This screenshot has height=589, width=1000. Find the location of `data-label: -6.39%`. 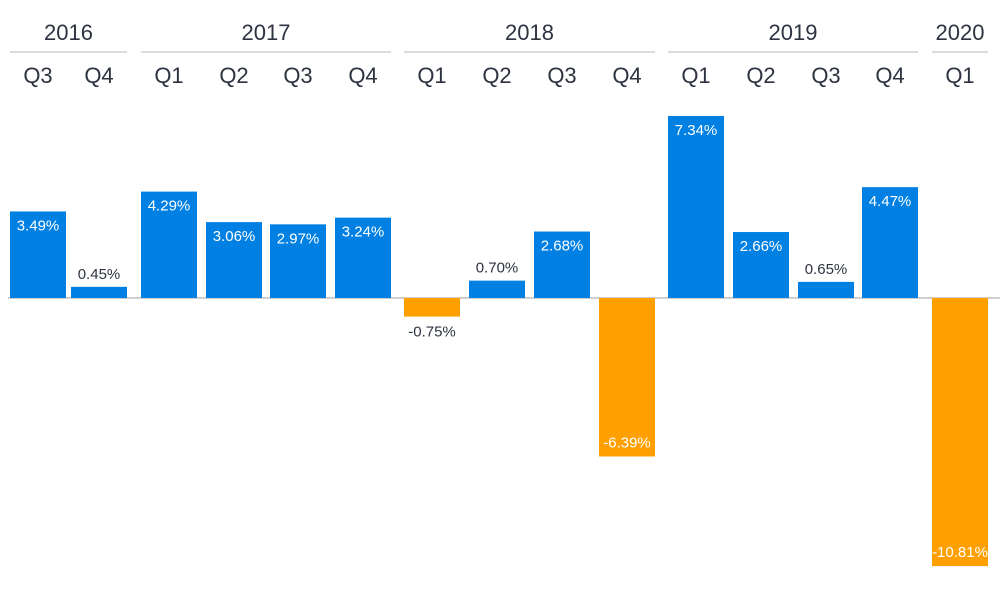

data-label: -6.39% is located at coordinates (627, 442).